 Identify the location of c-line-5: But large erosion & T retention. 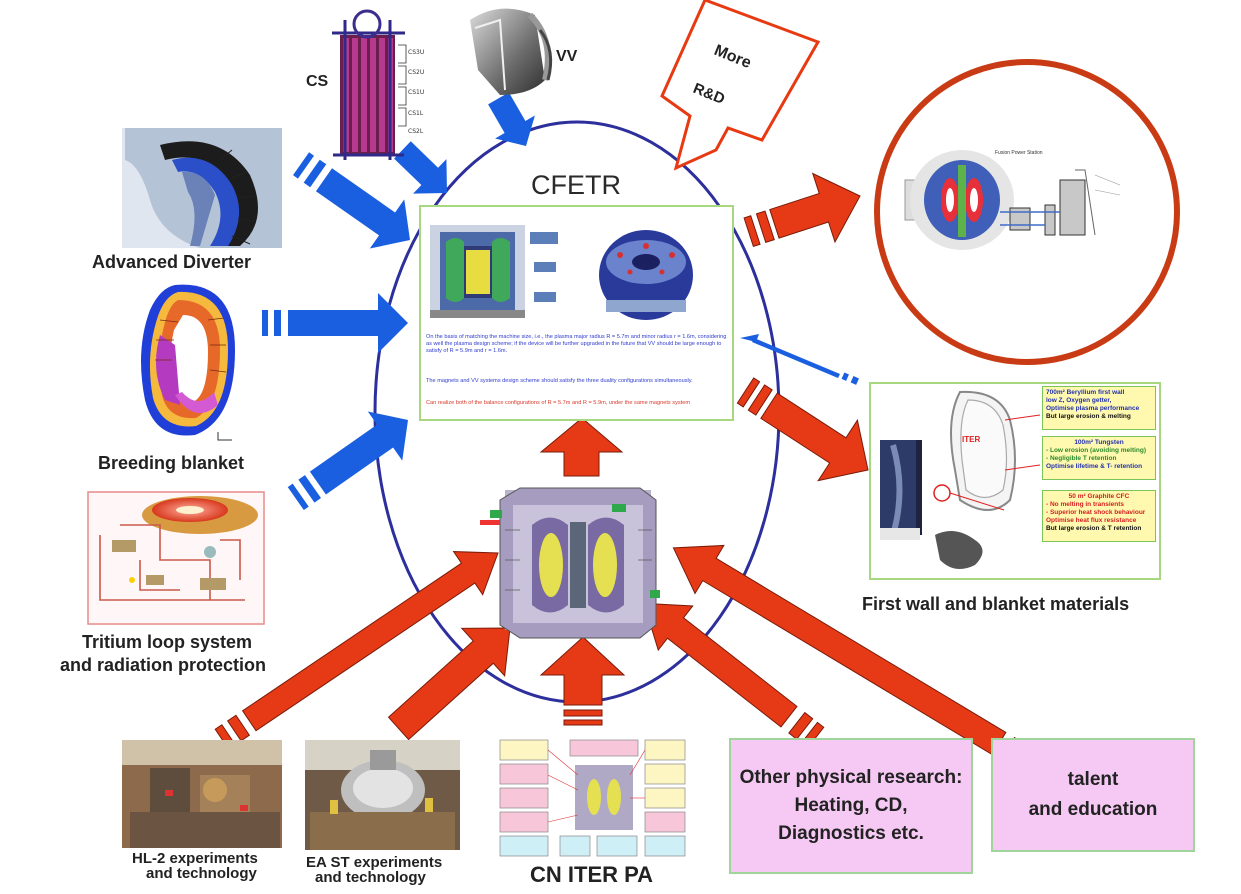
(1094, 528).